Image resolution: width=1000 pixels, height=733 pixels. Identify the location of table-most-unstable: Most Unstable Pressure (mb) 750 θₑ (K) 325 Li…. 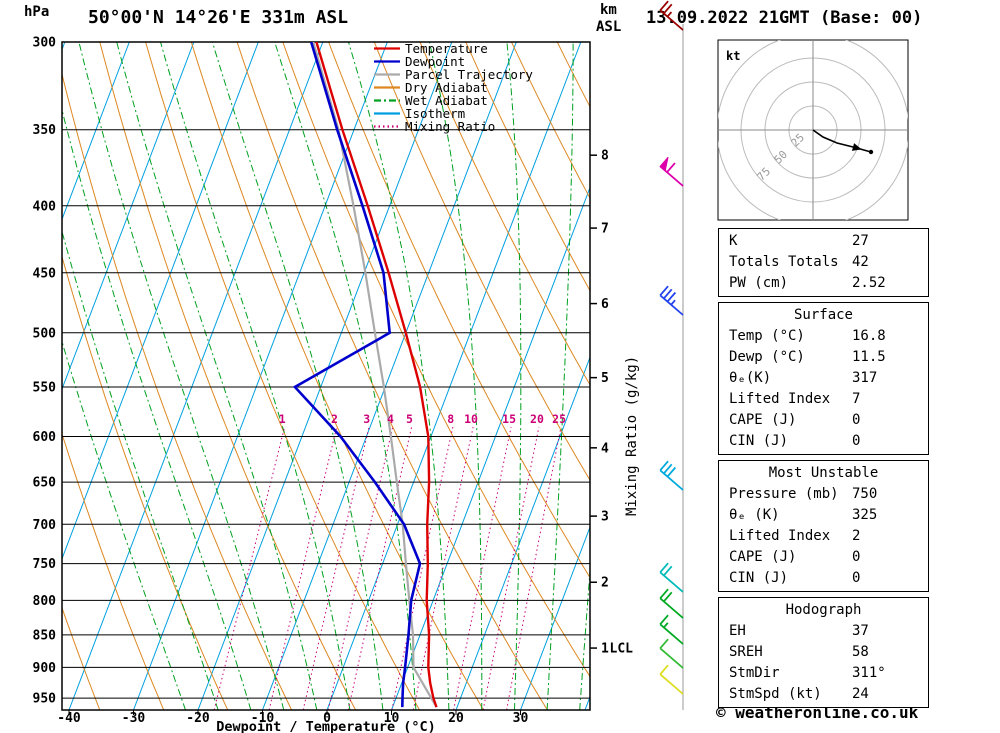
(823, 526).